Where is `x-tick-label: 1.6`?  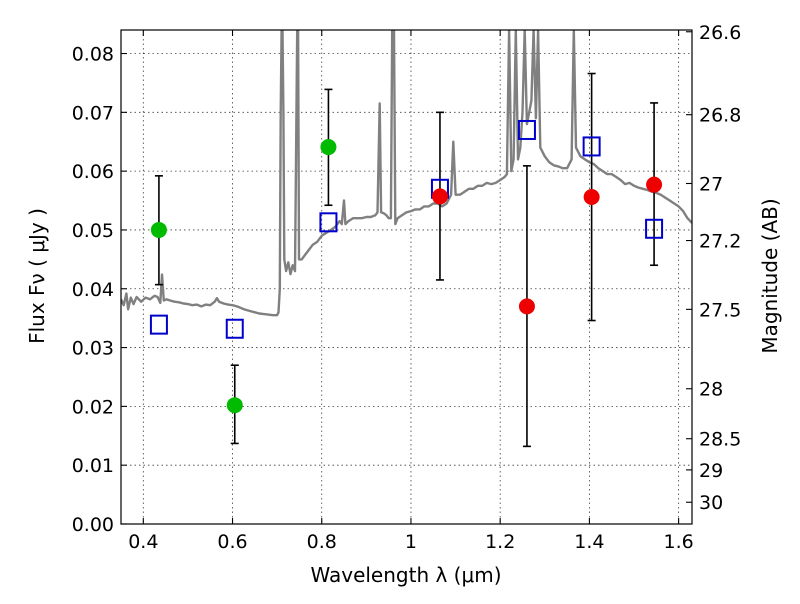
x-tick-label: 1.6 is located at coordinates (679, 542).